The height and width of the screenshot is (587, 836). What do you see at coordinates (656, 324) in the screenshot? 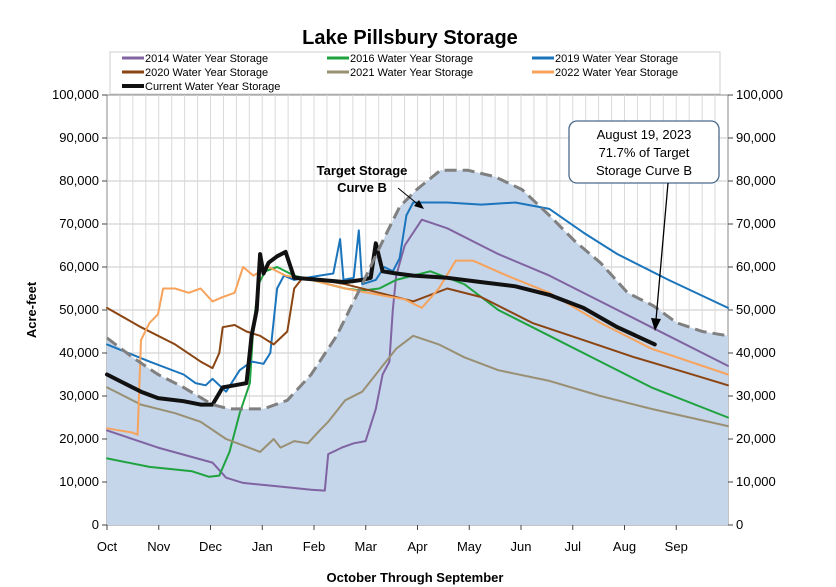
I see `annotation-arrowhead` at bounding box center [656, 324].